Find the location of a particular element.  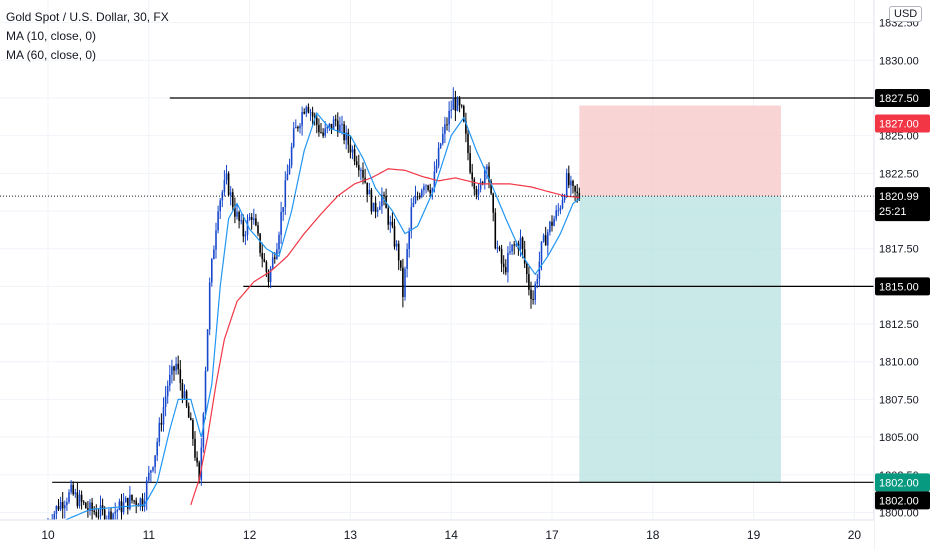

time-axis-bg is located at coordinates (437, 535).